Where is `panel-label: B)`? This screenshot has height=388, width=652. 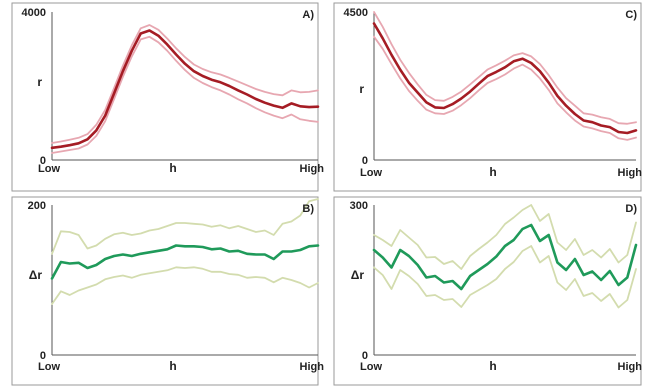 panel-label: B) is located at coordinates (308, 209).